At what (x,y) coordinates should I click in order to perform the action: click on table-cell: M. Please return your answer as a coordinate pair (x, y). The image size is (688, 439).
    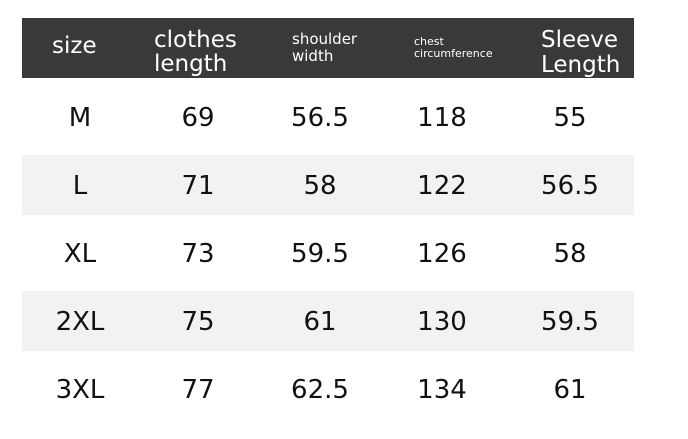
    Looking at the image, I should click on (80, 118).